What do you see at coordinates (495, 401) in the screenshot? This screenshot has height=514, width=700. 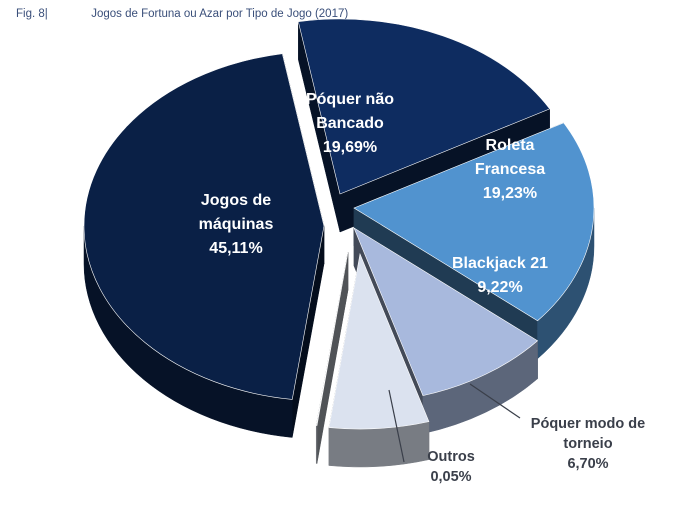 I see `leader-line-póquer-modo-de-torneio` at bounding box center [495, 401].